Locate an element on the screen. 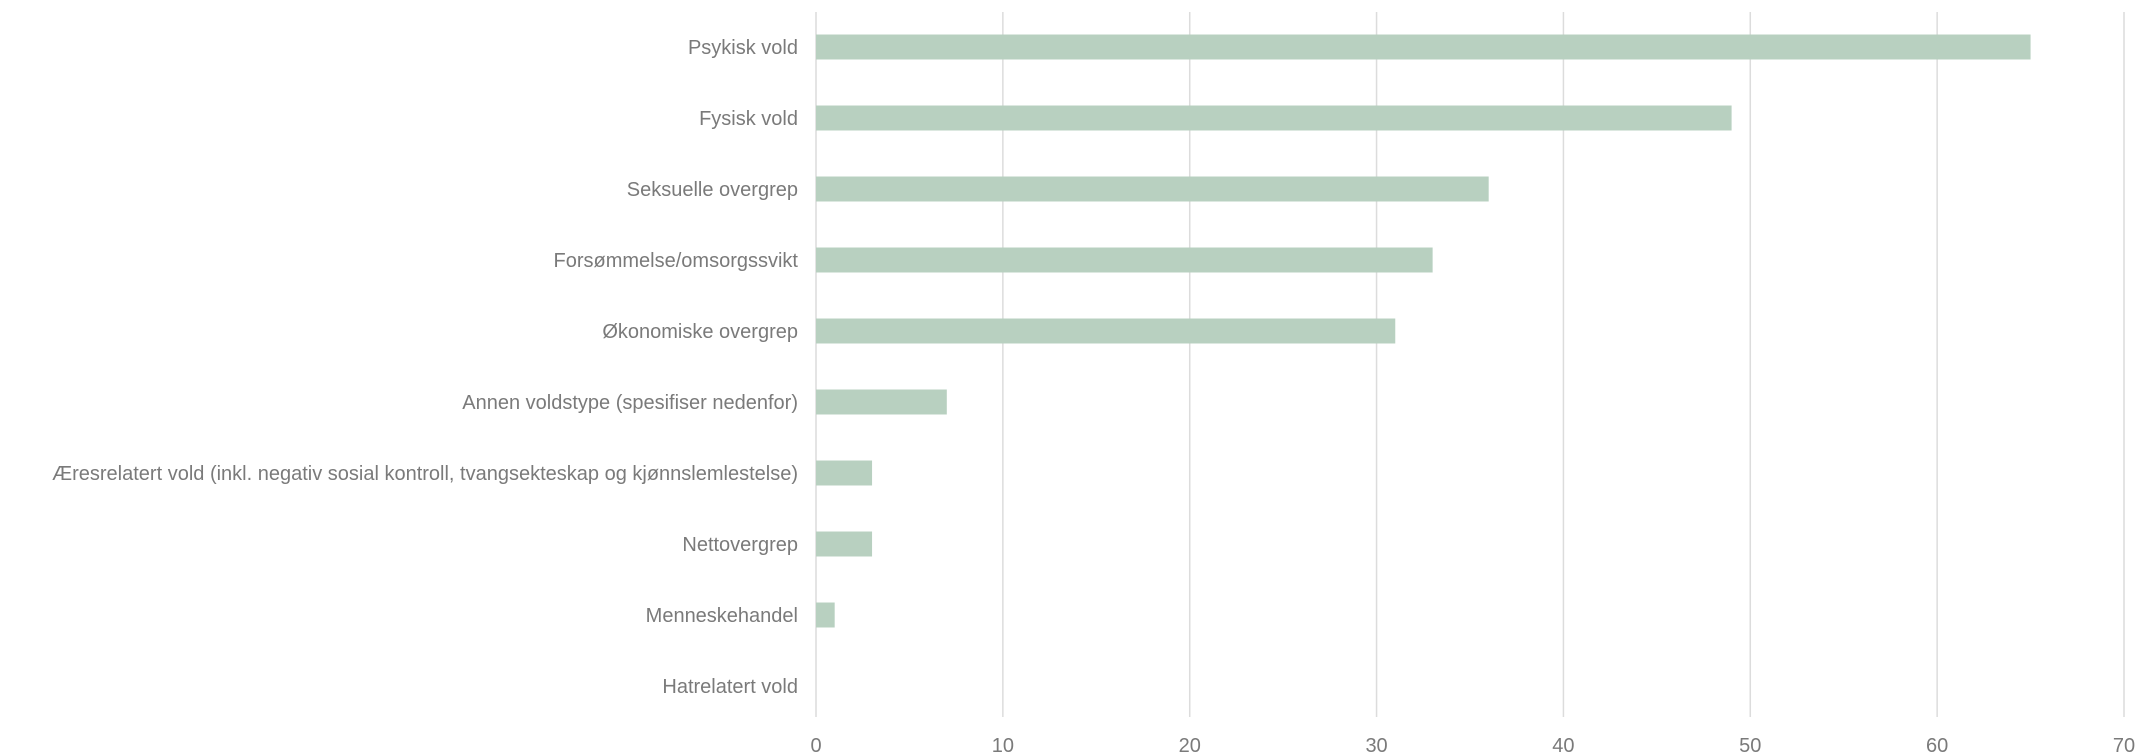 The height and width of the screenshot is (754, 2137). category-label: Hatrelatert vold is located at coordinates (730, 687).